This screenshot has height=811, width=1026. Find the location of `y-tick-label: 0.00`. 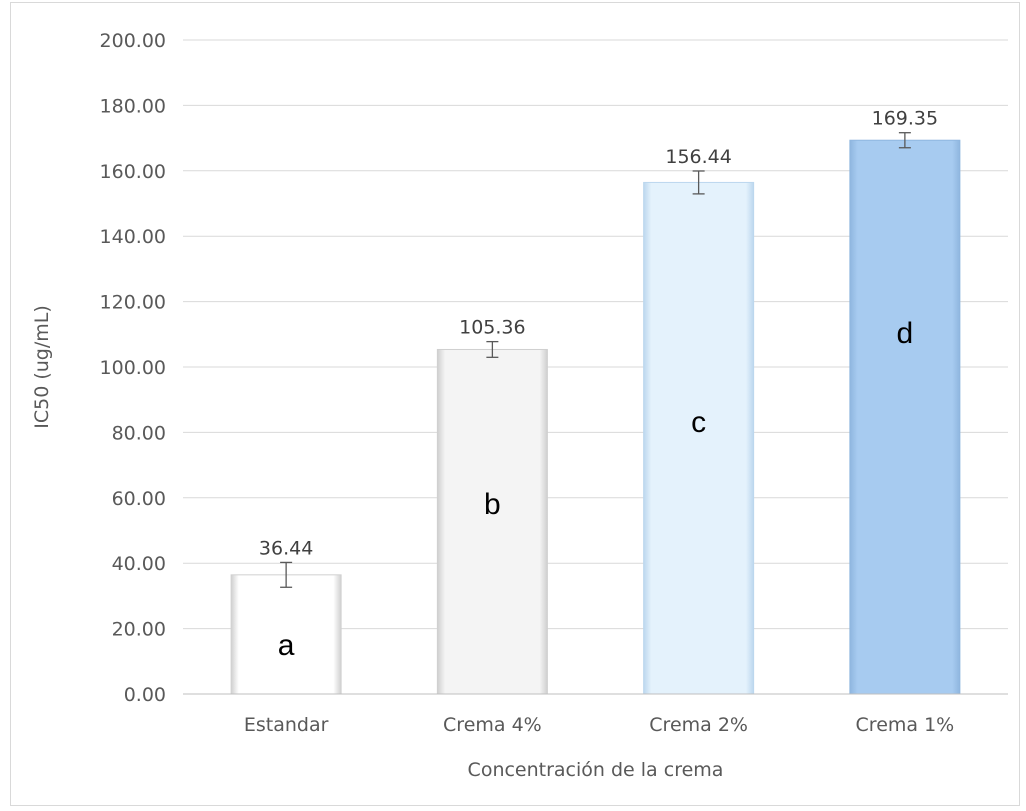

y-tick-label: 0.00 is located at coordinates (145, 695).